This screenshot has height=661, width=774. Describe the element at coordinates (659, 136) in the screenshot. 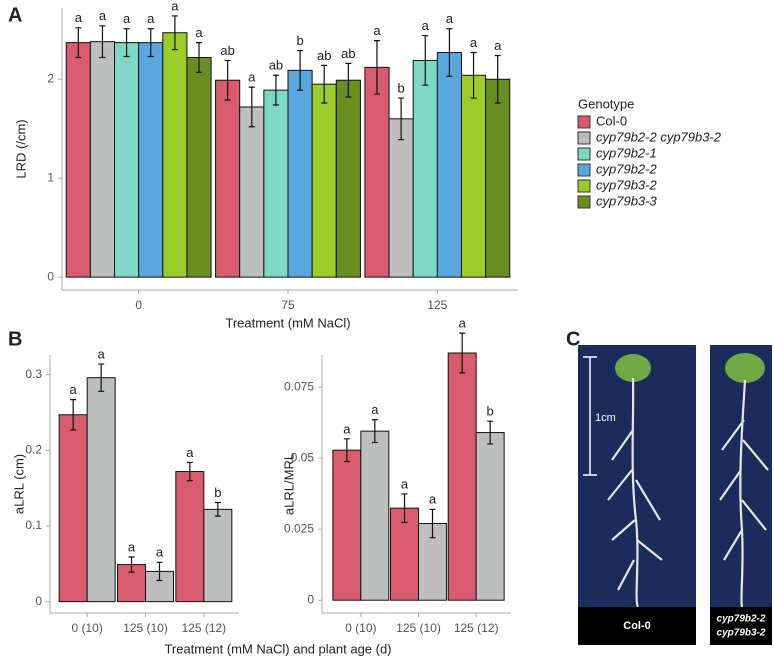

I see `legend-label: cyp79b2-2 cyp79b3-2` at that location.